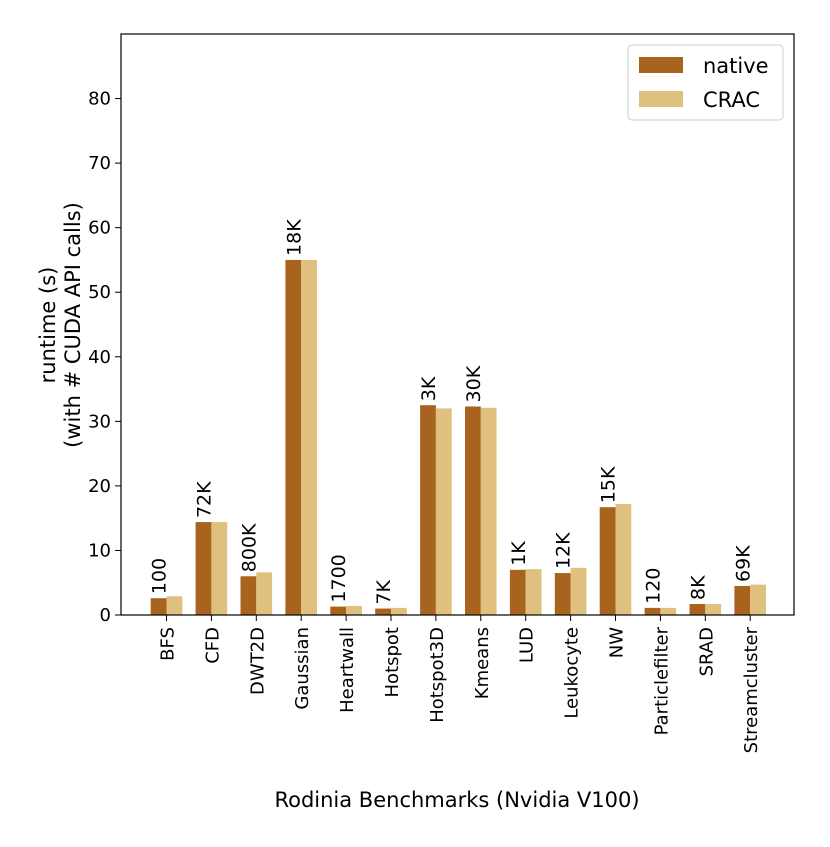 Image resolution: width=830 pixels, height=847 pixels. What do you see at coordinates (174, 605) in the screenshot?
I see `bar-crac-bfs` at bounding box center [174, 605].